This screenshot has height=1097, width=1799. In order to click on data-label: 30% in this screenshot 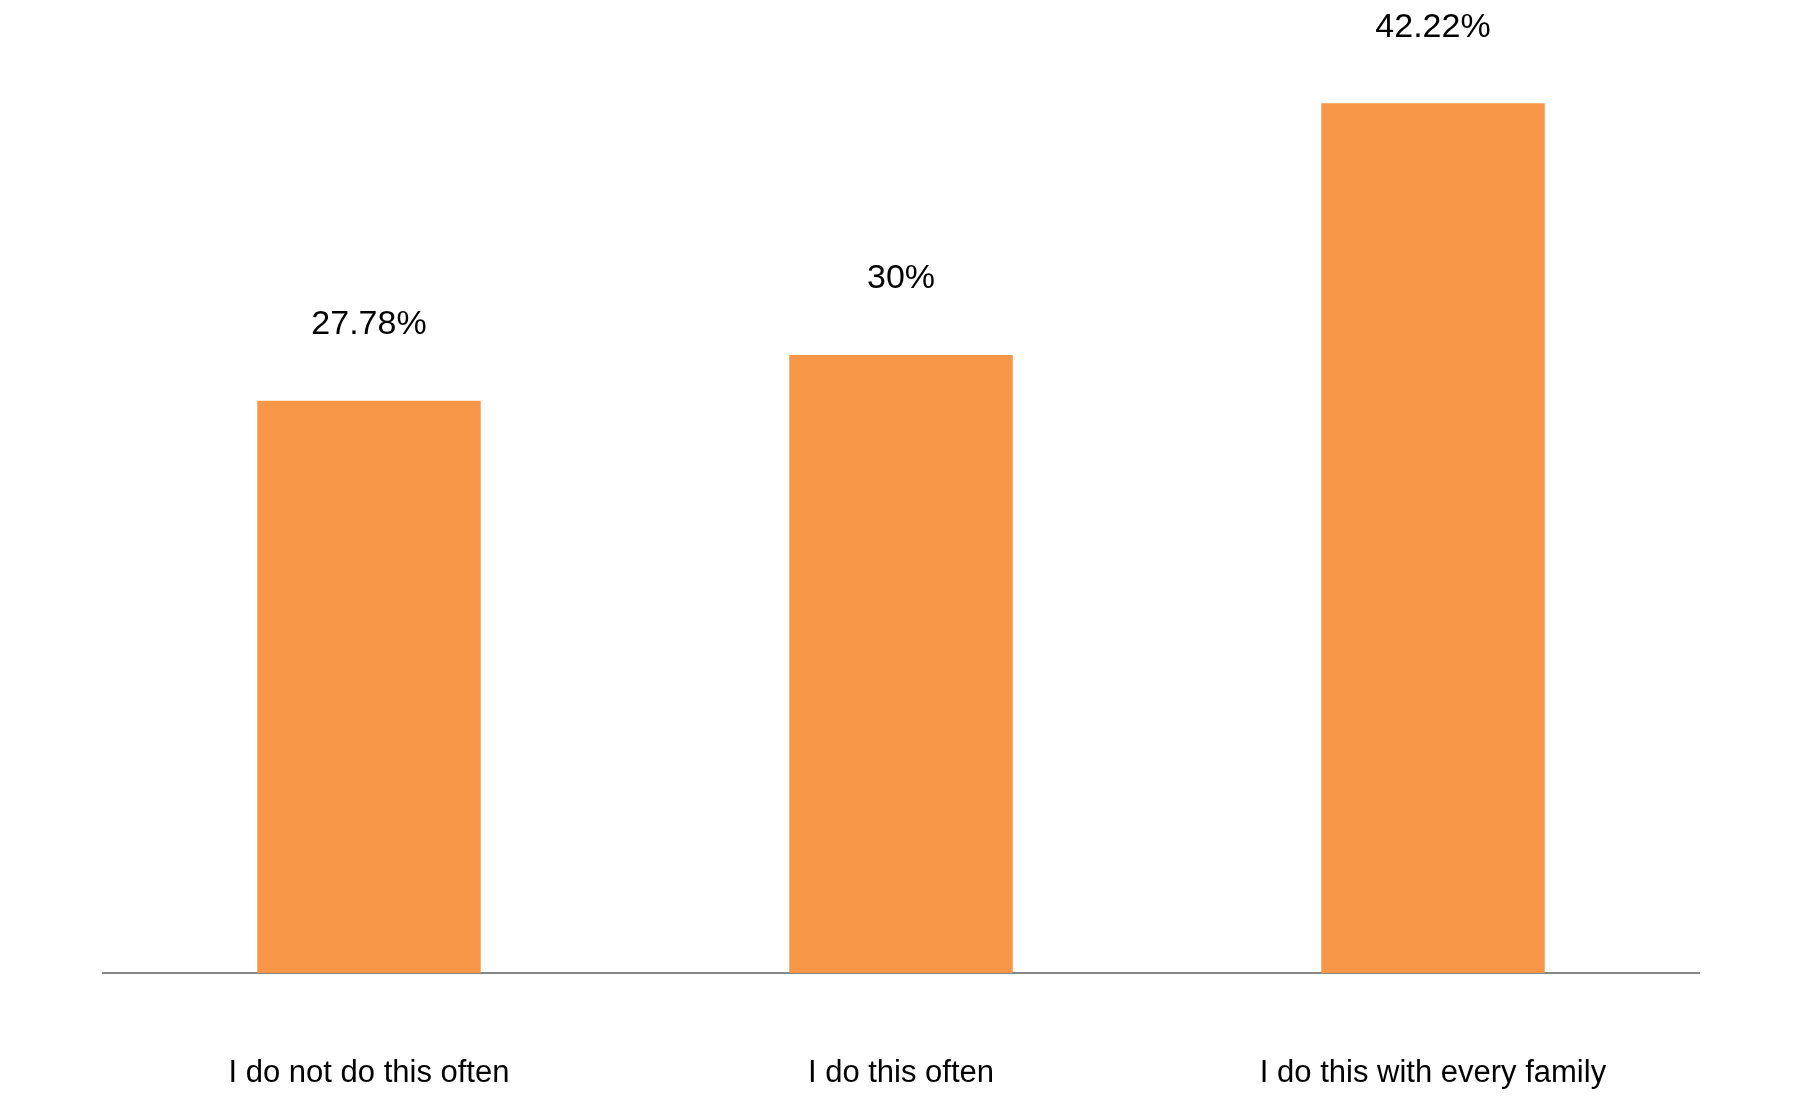, I will do `click(901, 276)`.